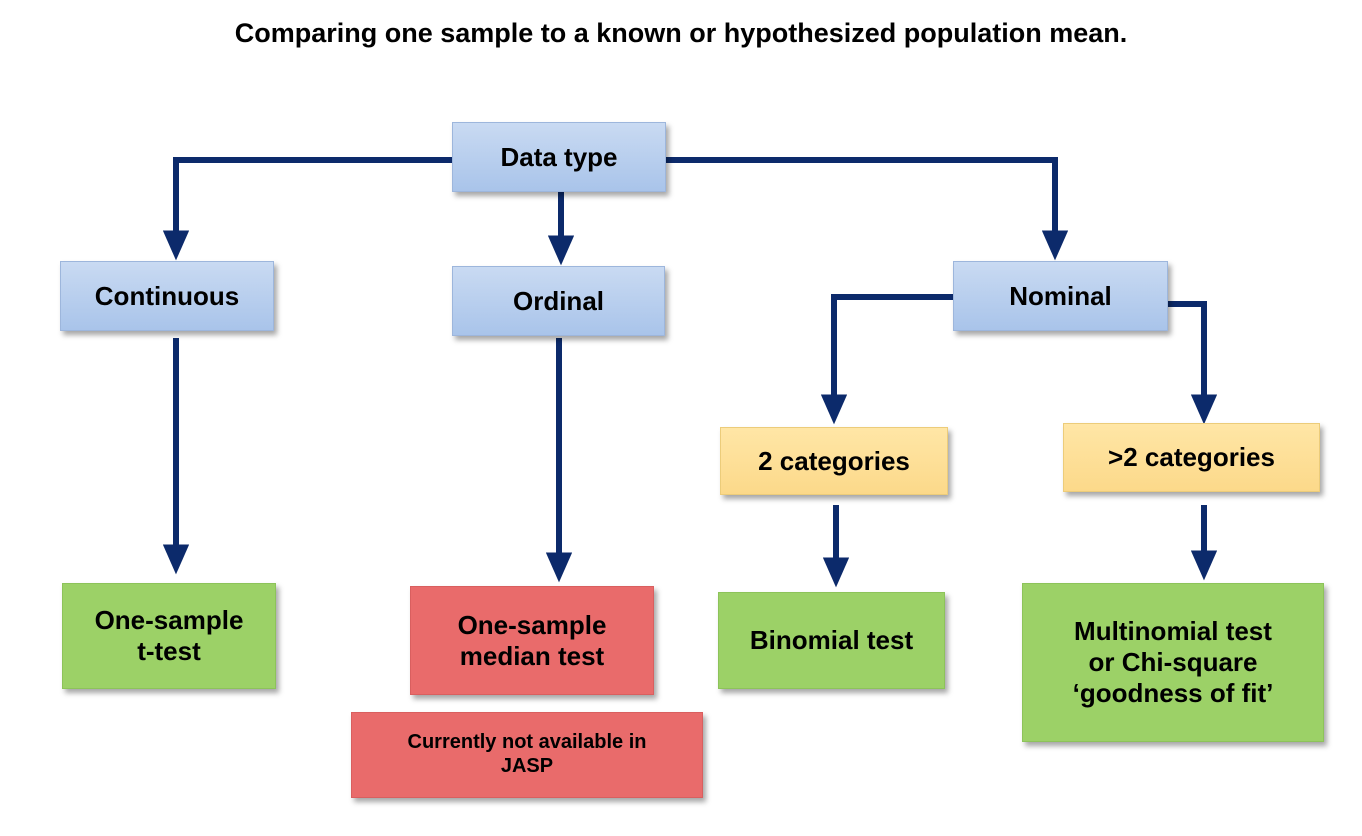 The height and width of the screenshot is (836, 1362). What do you see at coordinates (307, 209) in the screenshot?
I see `edge-datatype-to-continuous` at bounding box center [307, 209].